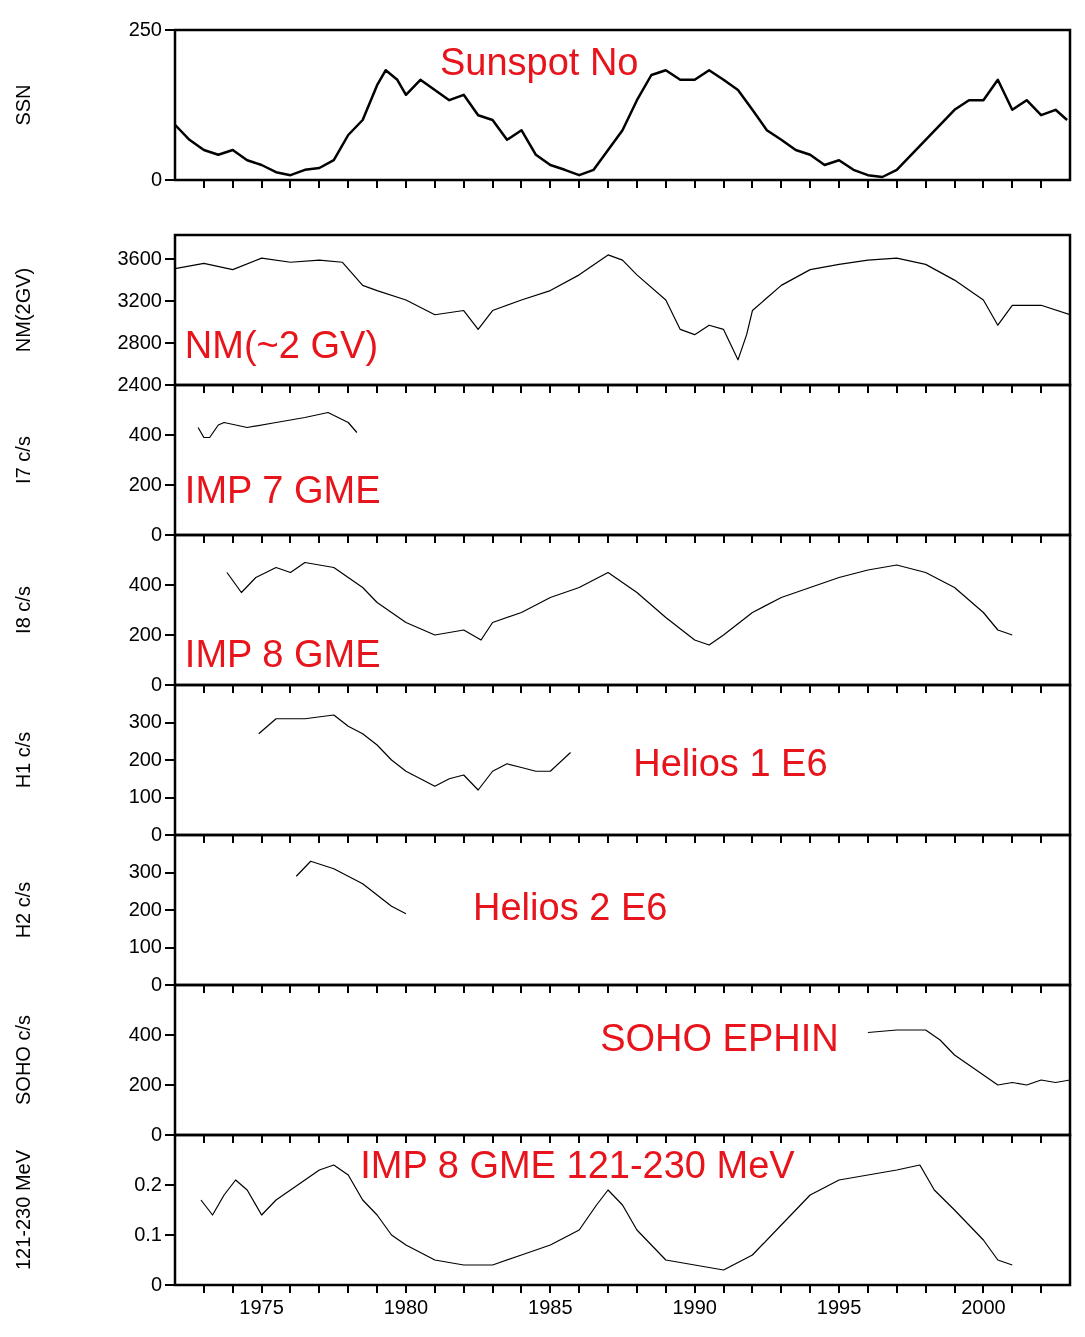  Describe the element at coordinates (22, 310) in the screenshot. I see `y-axis-title: NM(2GV)` at that location.